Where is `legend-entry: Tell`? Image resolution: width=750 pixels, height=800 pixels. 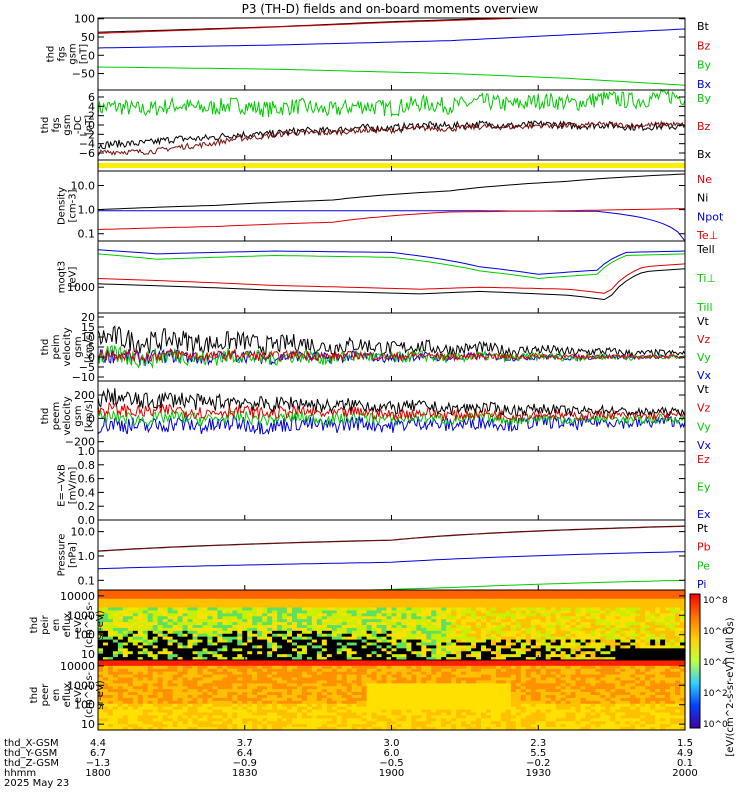 legend-entry: Tell is located at coordinates (705, 249).